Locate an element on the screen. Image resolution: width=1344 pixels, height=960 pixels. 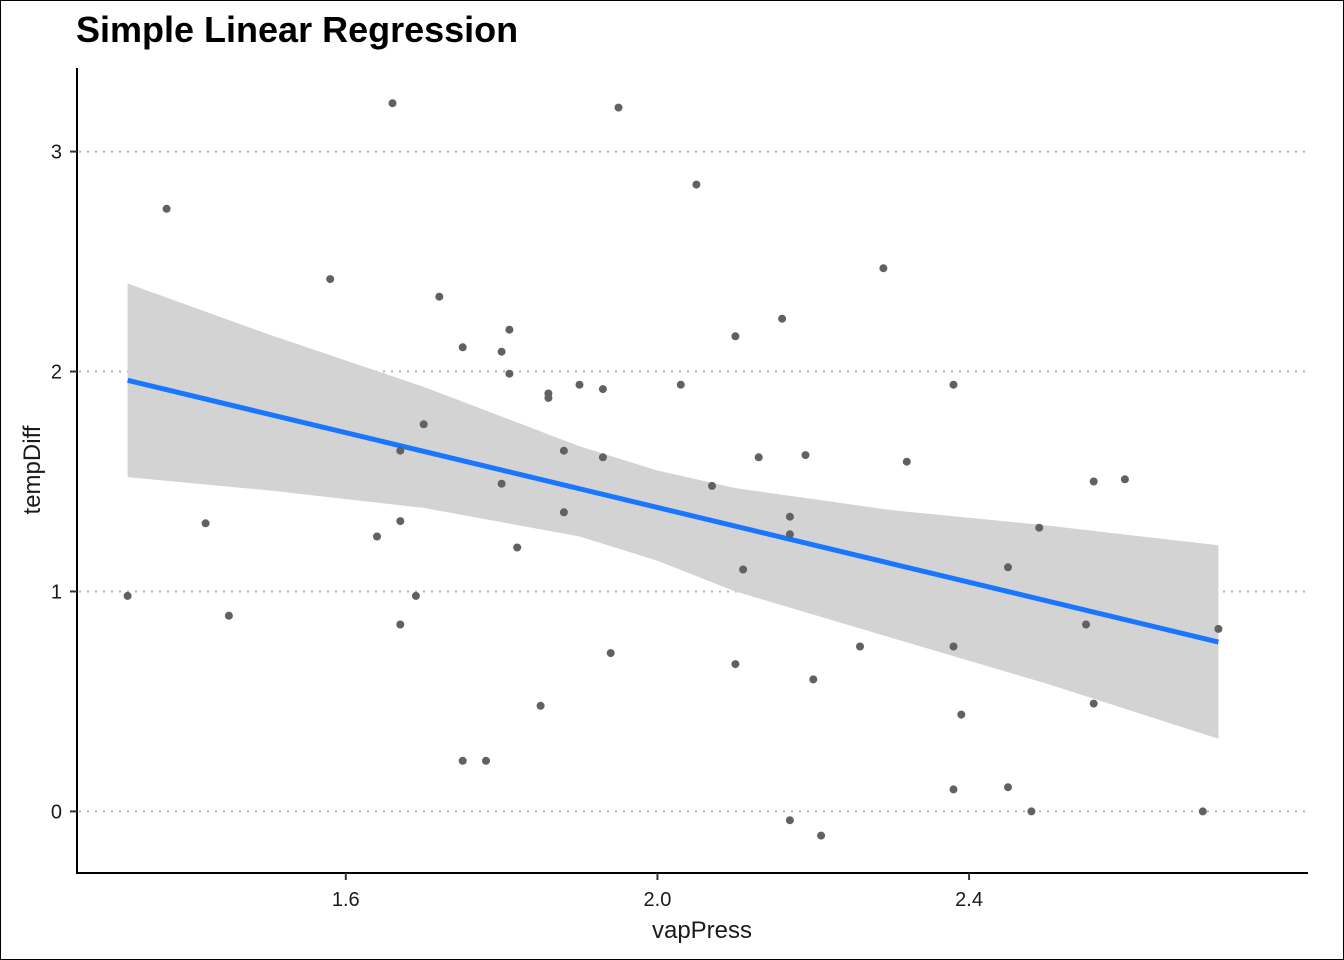
x-tick-label: 2.4 is located at coordinates (969, 900).